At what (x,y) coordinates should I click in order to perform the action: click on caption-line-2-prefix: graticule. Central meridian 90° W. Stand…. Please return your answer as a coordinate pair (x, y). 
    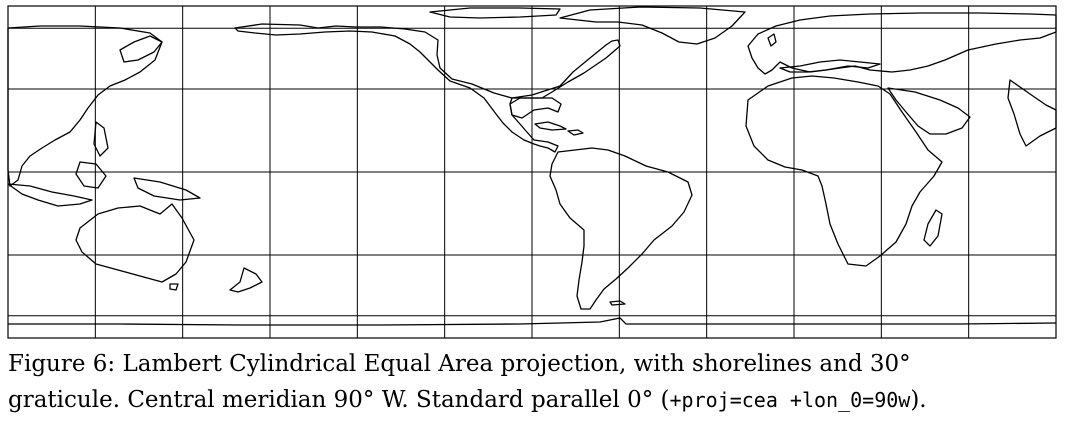
    Looking at the image, I should click on (339, 400).